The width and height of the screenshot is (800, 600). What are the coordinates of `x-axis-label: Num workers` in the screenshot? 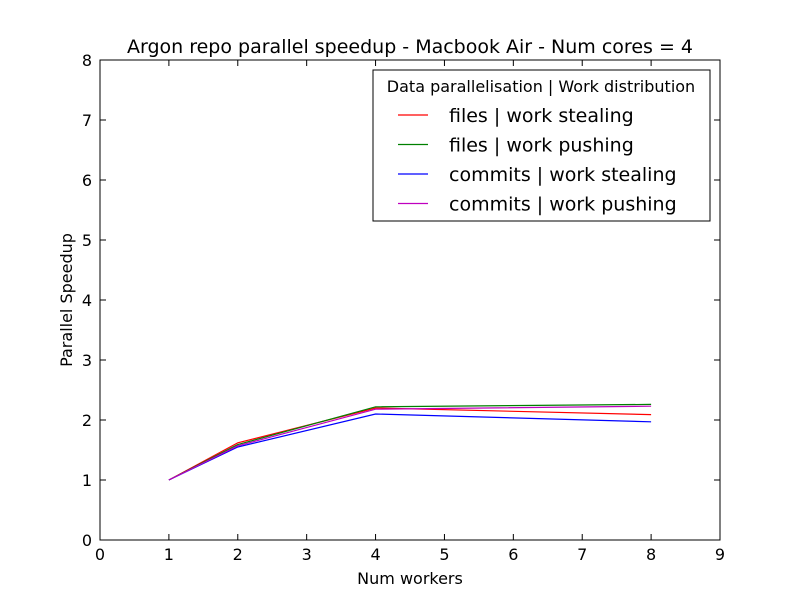 It's located at (410, 578).